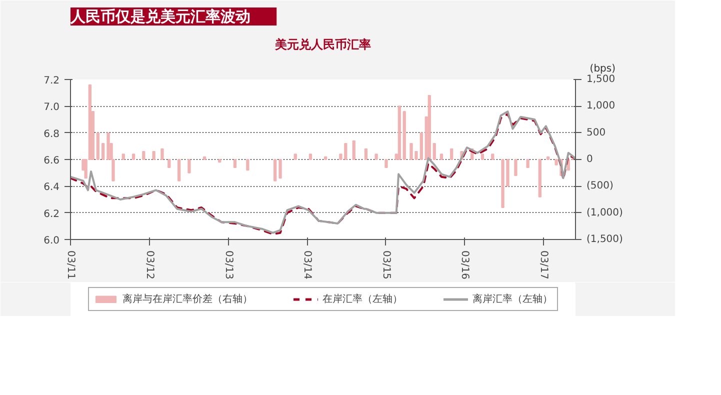  Describe the element at coordinates (544, 265) in the screenshot. I see `x-tick-label: 03/17` at that location.